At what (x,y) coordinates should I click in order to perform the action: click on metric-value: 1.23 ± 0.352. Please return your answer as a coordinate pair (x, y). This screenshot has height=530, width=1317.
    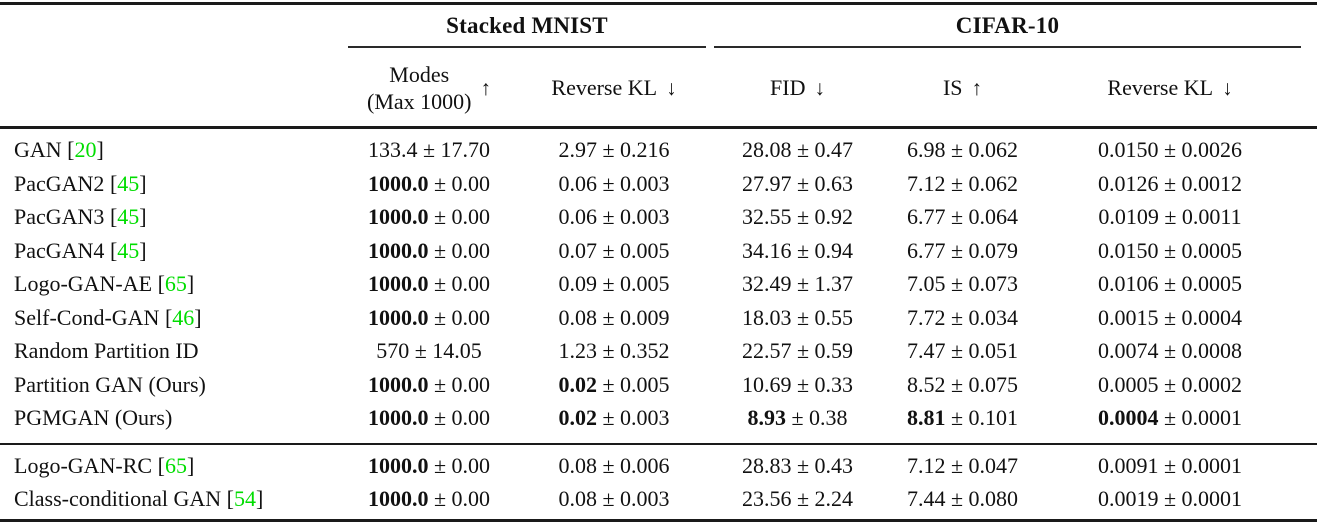
    Looking at the image, I should click on (614, 350).